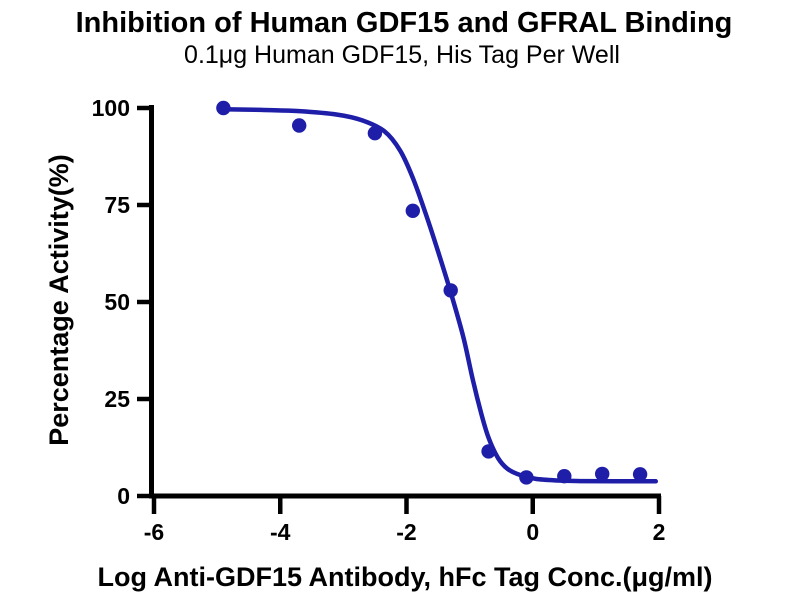 The image size is (800, 600). I want to click on y-tick-label: 0, so click(123, 496).